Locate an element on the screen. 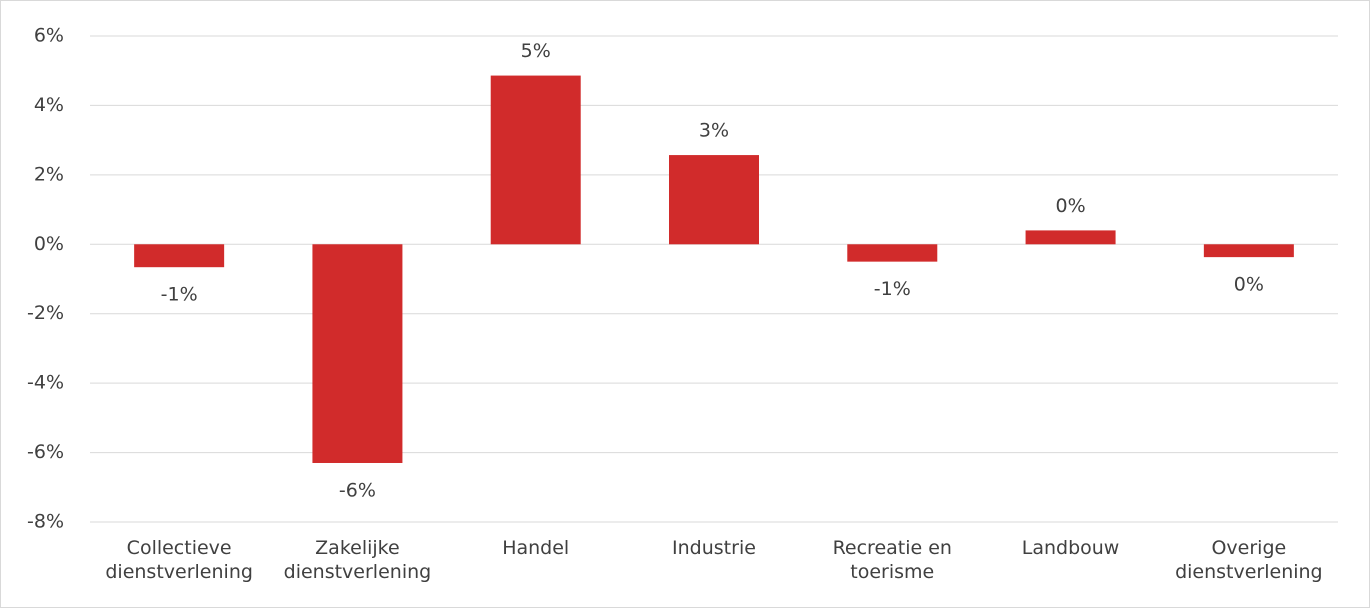 This screenshot has height=608, width=1370. x-tick-label: Landbouw is located at coordinates (1070, 548).